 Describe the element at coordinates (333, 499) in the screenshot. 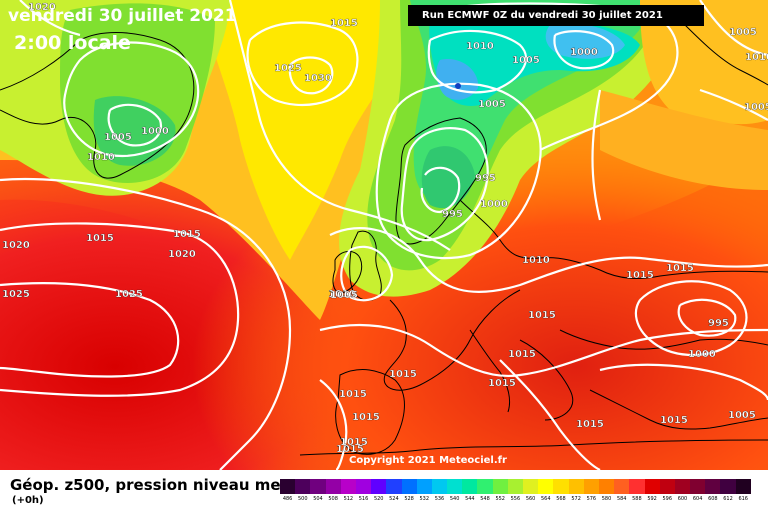

I see `legend-label: 508` at that location.